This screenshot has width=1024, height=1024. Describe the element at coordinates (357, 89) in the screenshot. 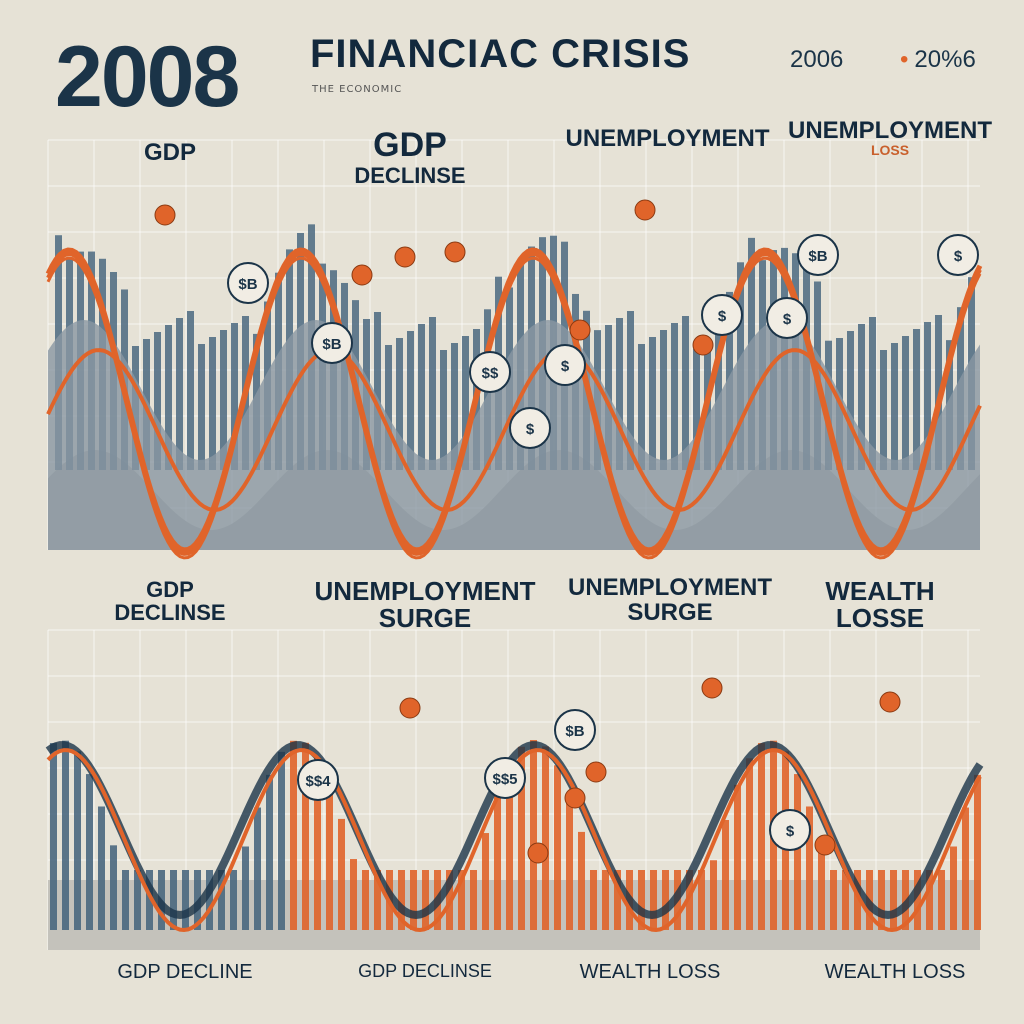

I see `subtitle: THE ECONOMIC` at that location.